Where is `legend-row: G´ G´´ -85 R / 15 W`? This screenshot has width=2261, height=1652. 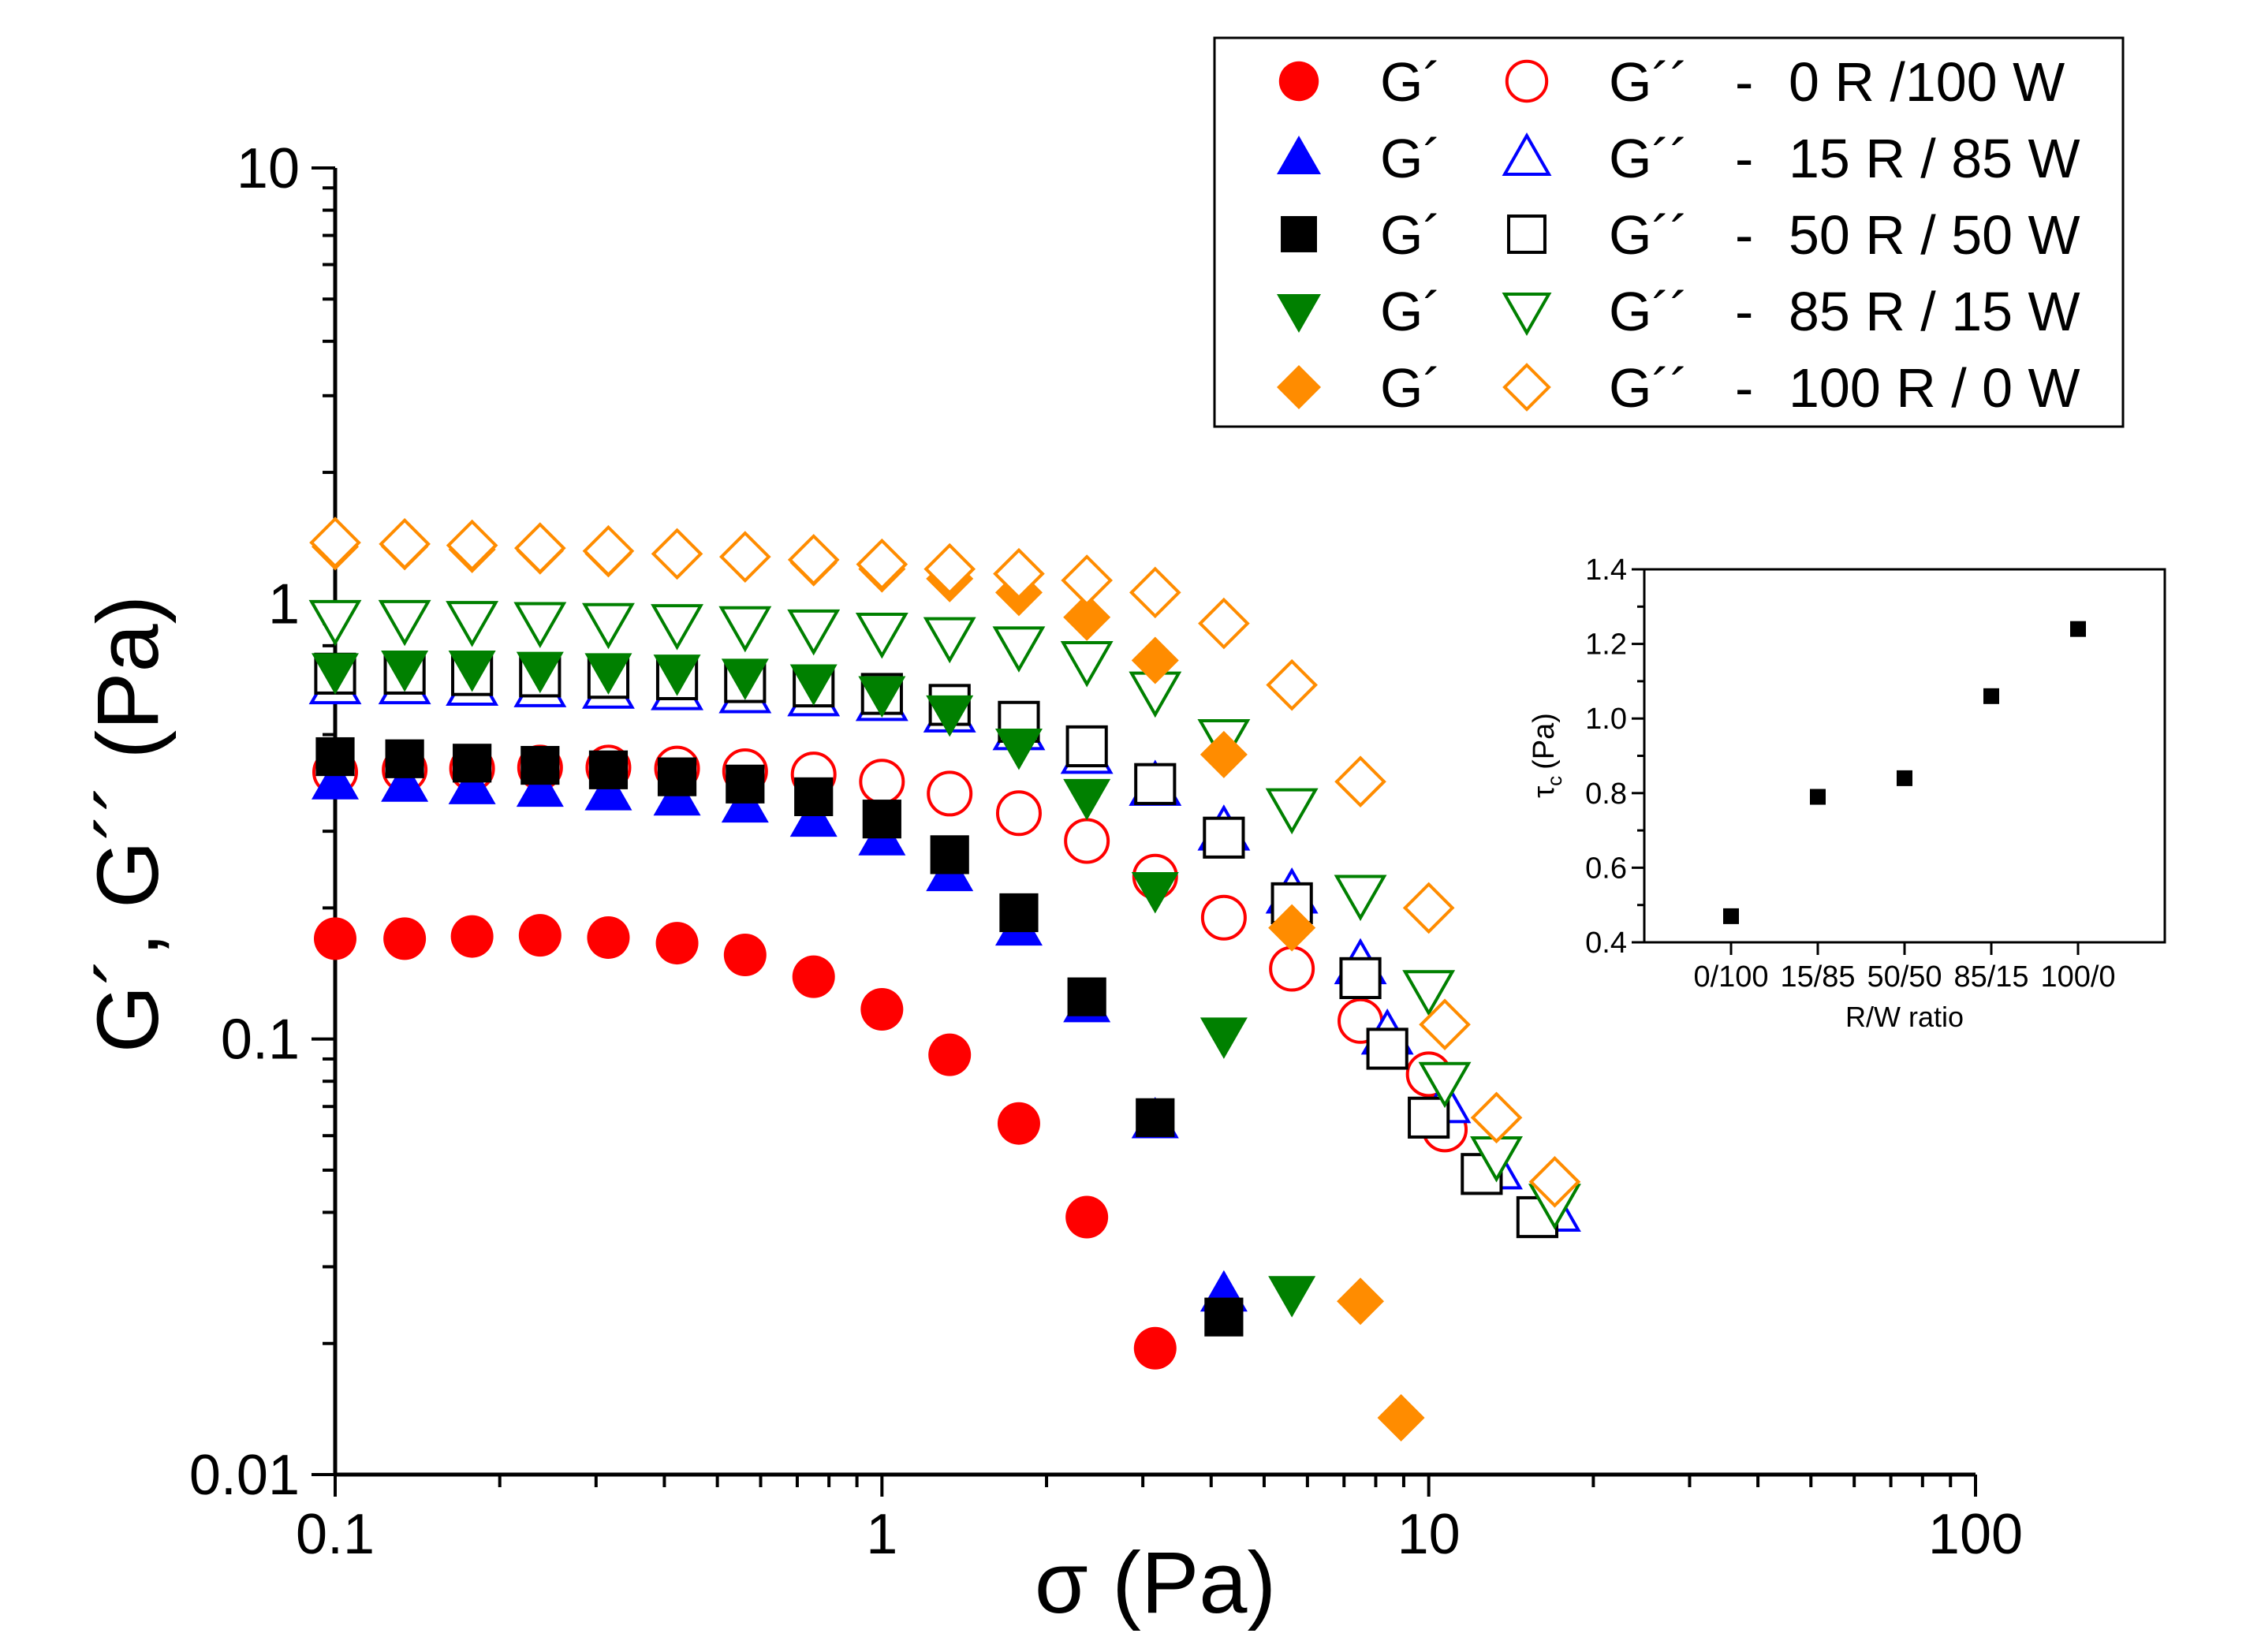 legend-row: G´ G´´ -85 R / 15 W is located at coordinates (1678, 311).